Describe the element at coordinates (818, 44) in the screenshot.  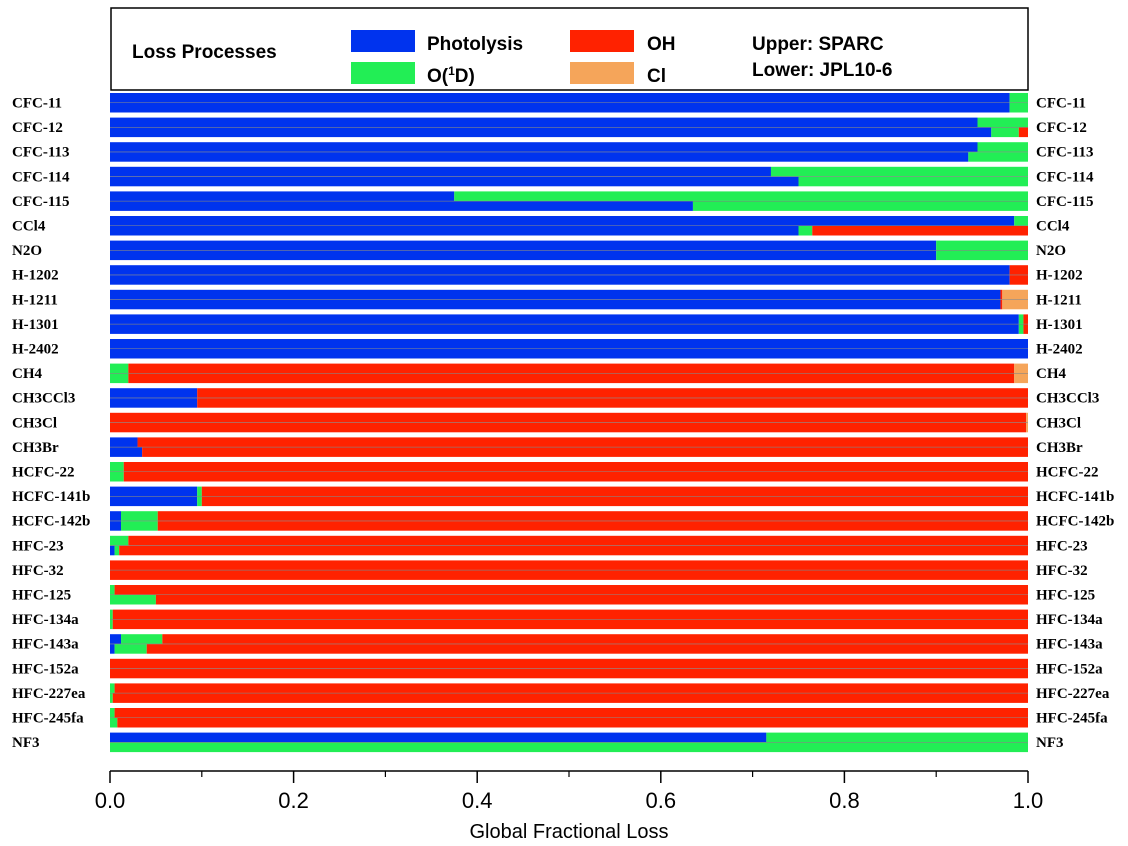
I see `legend-note-upper: Upper: SPARC` at that location.